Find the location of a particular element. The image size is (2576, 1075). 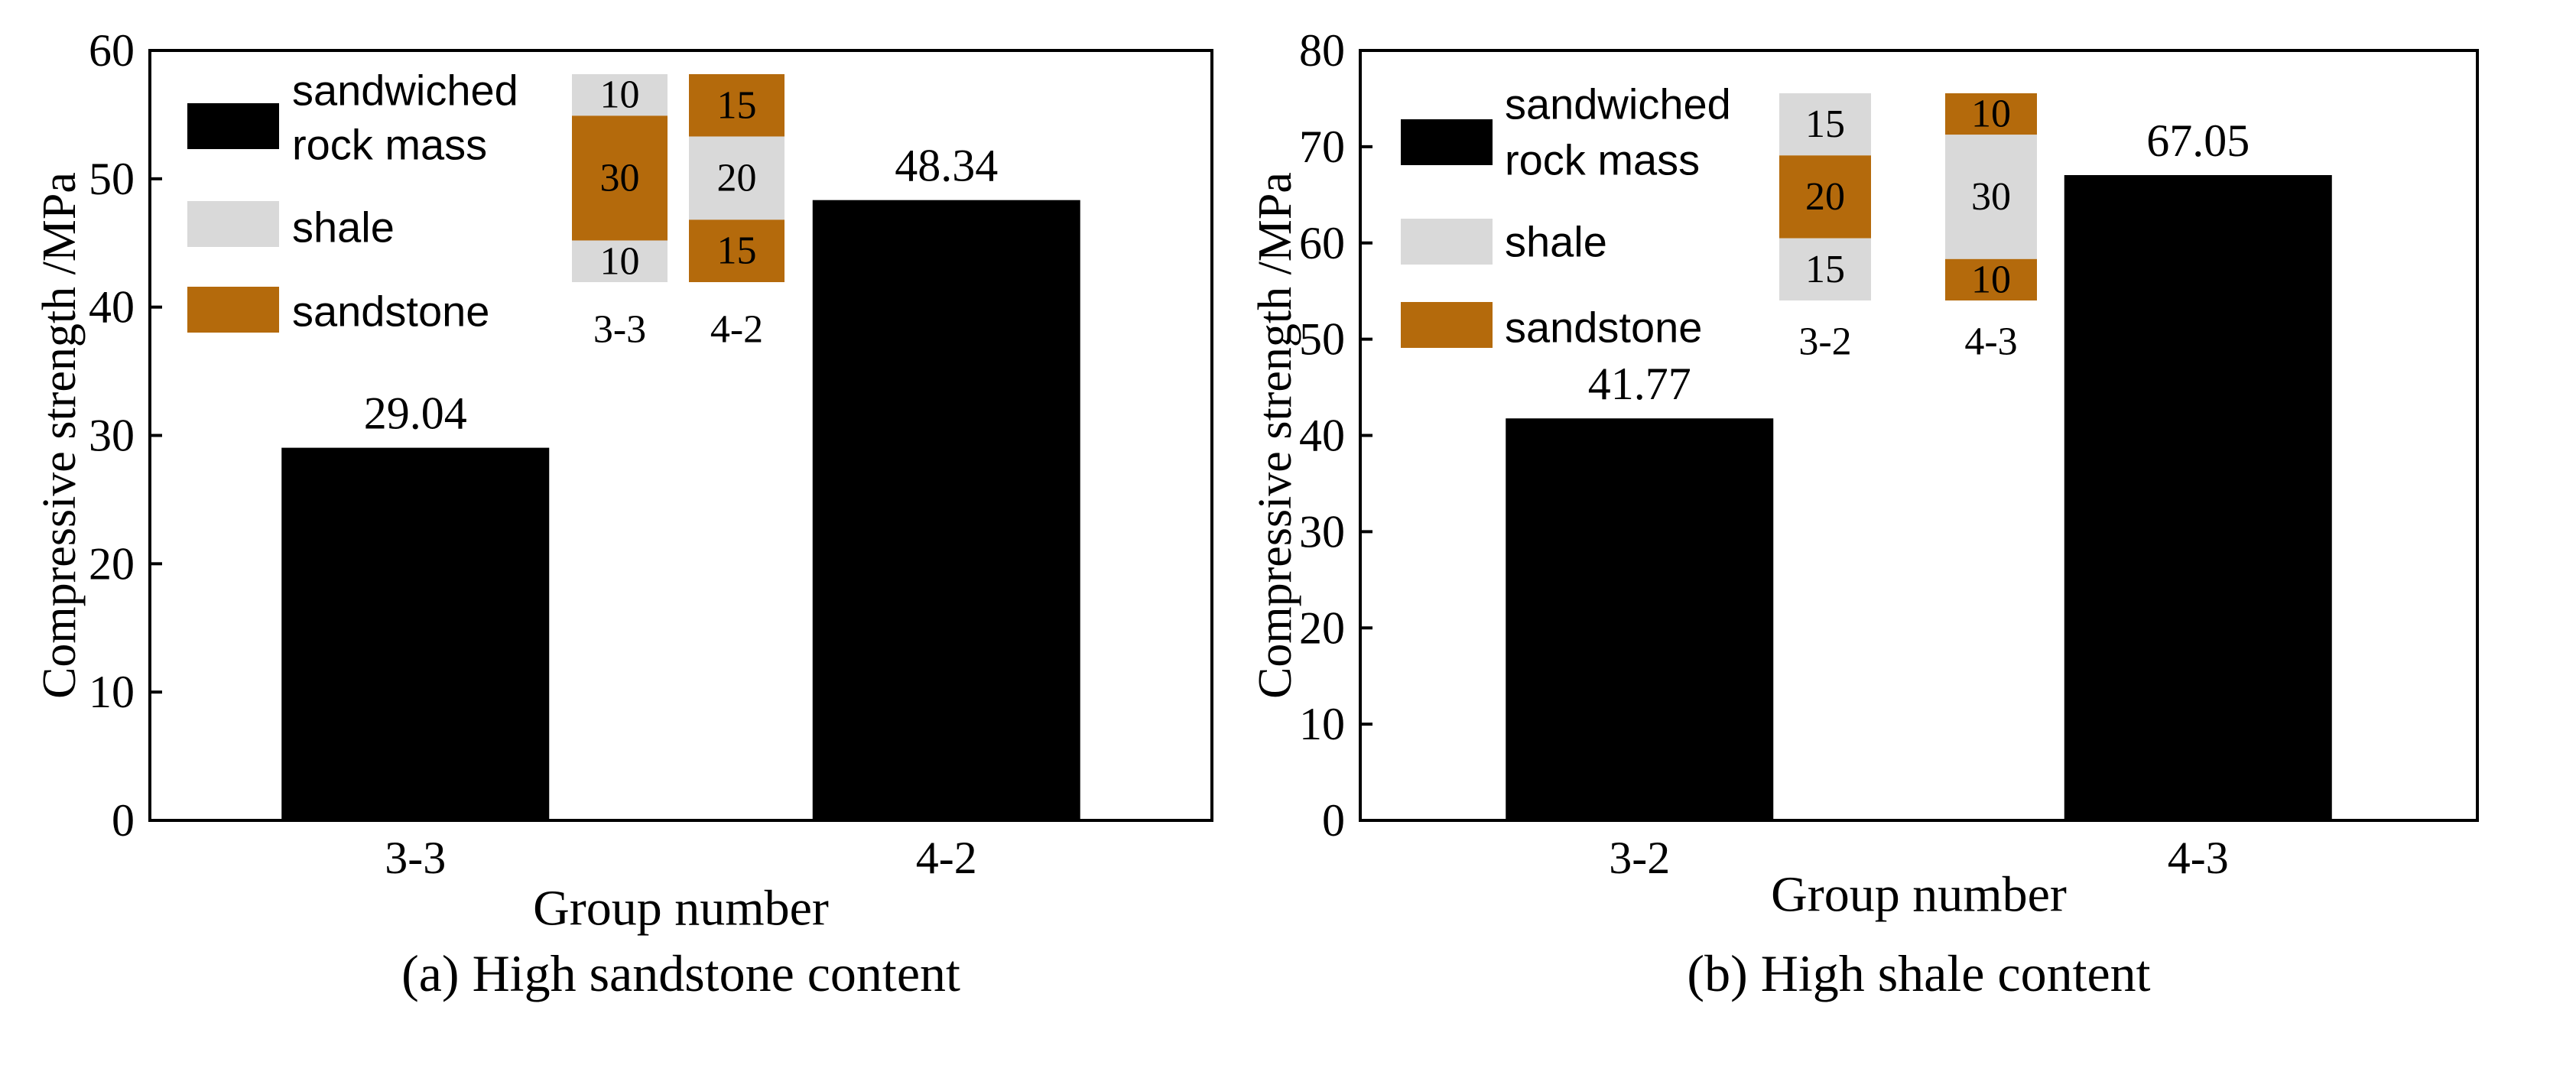

specimen-label-4-2: 4-2 is located at coordinates (737, 330).